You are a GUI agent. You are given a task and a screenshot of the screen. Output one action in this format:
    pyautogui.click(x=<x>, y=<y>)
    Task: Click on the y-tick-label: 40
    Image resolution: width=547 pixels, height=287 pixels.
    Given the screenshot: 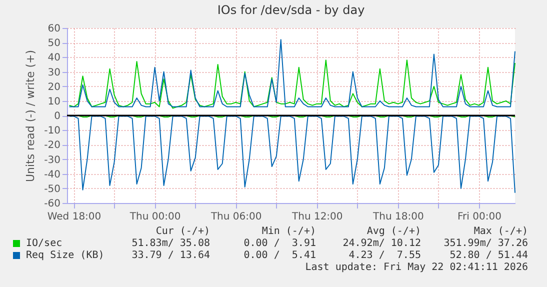 What is the action you would take?
    pyautogui.click(x=54, y=58)
    